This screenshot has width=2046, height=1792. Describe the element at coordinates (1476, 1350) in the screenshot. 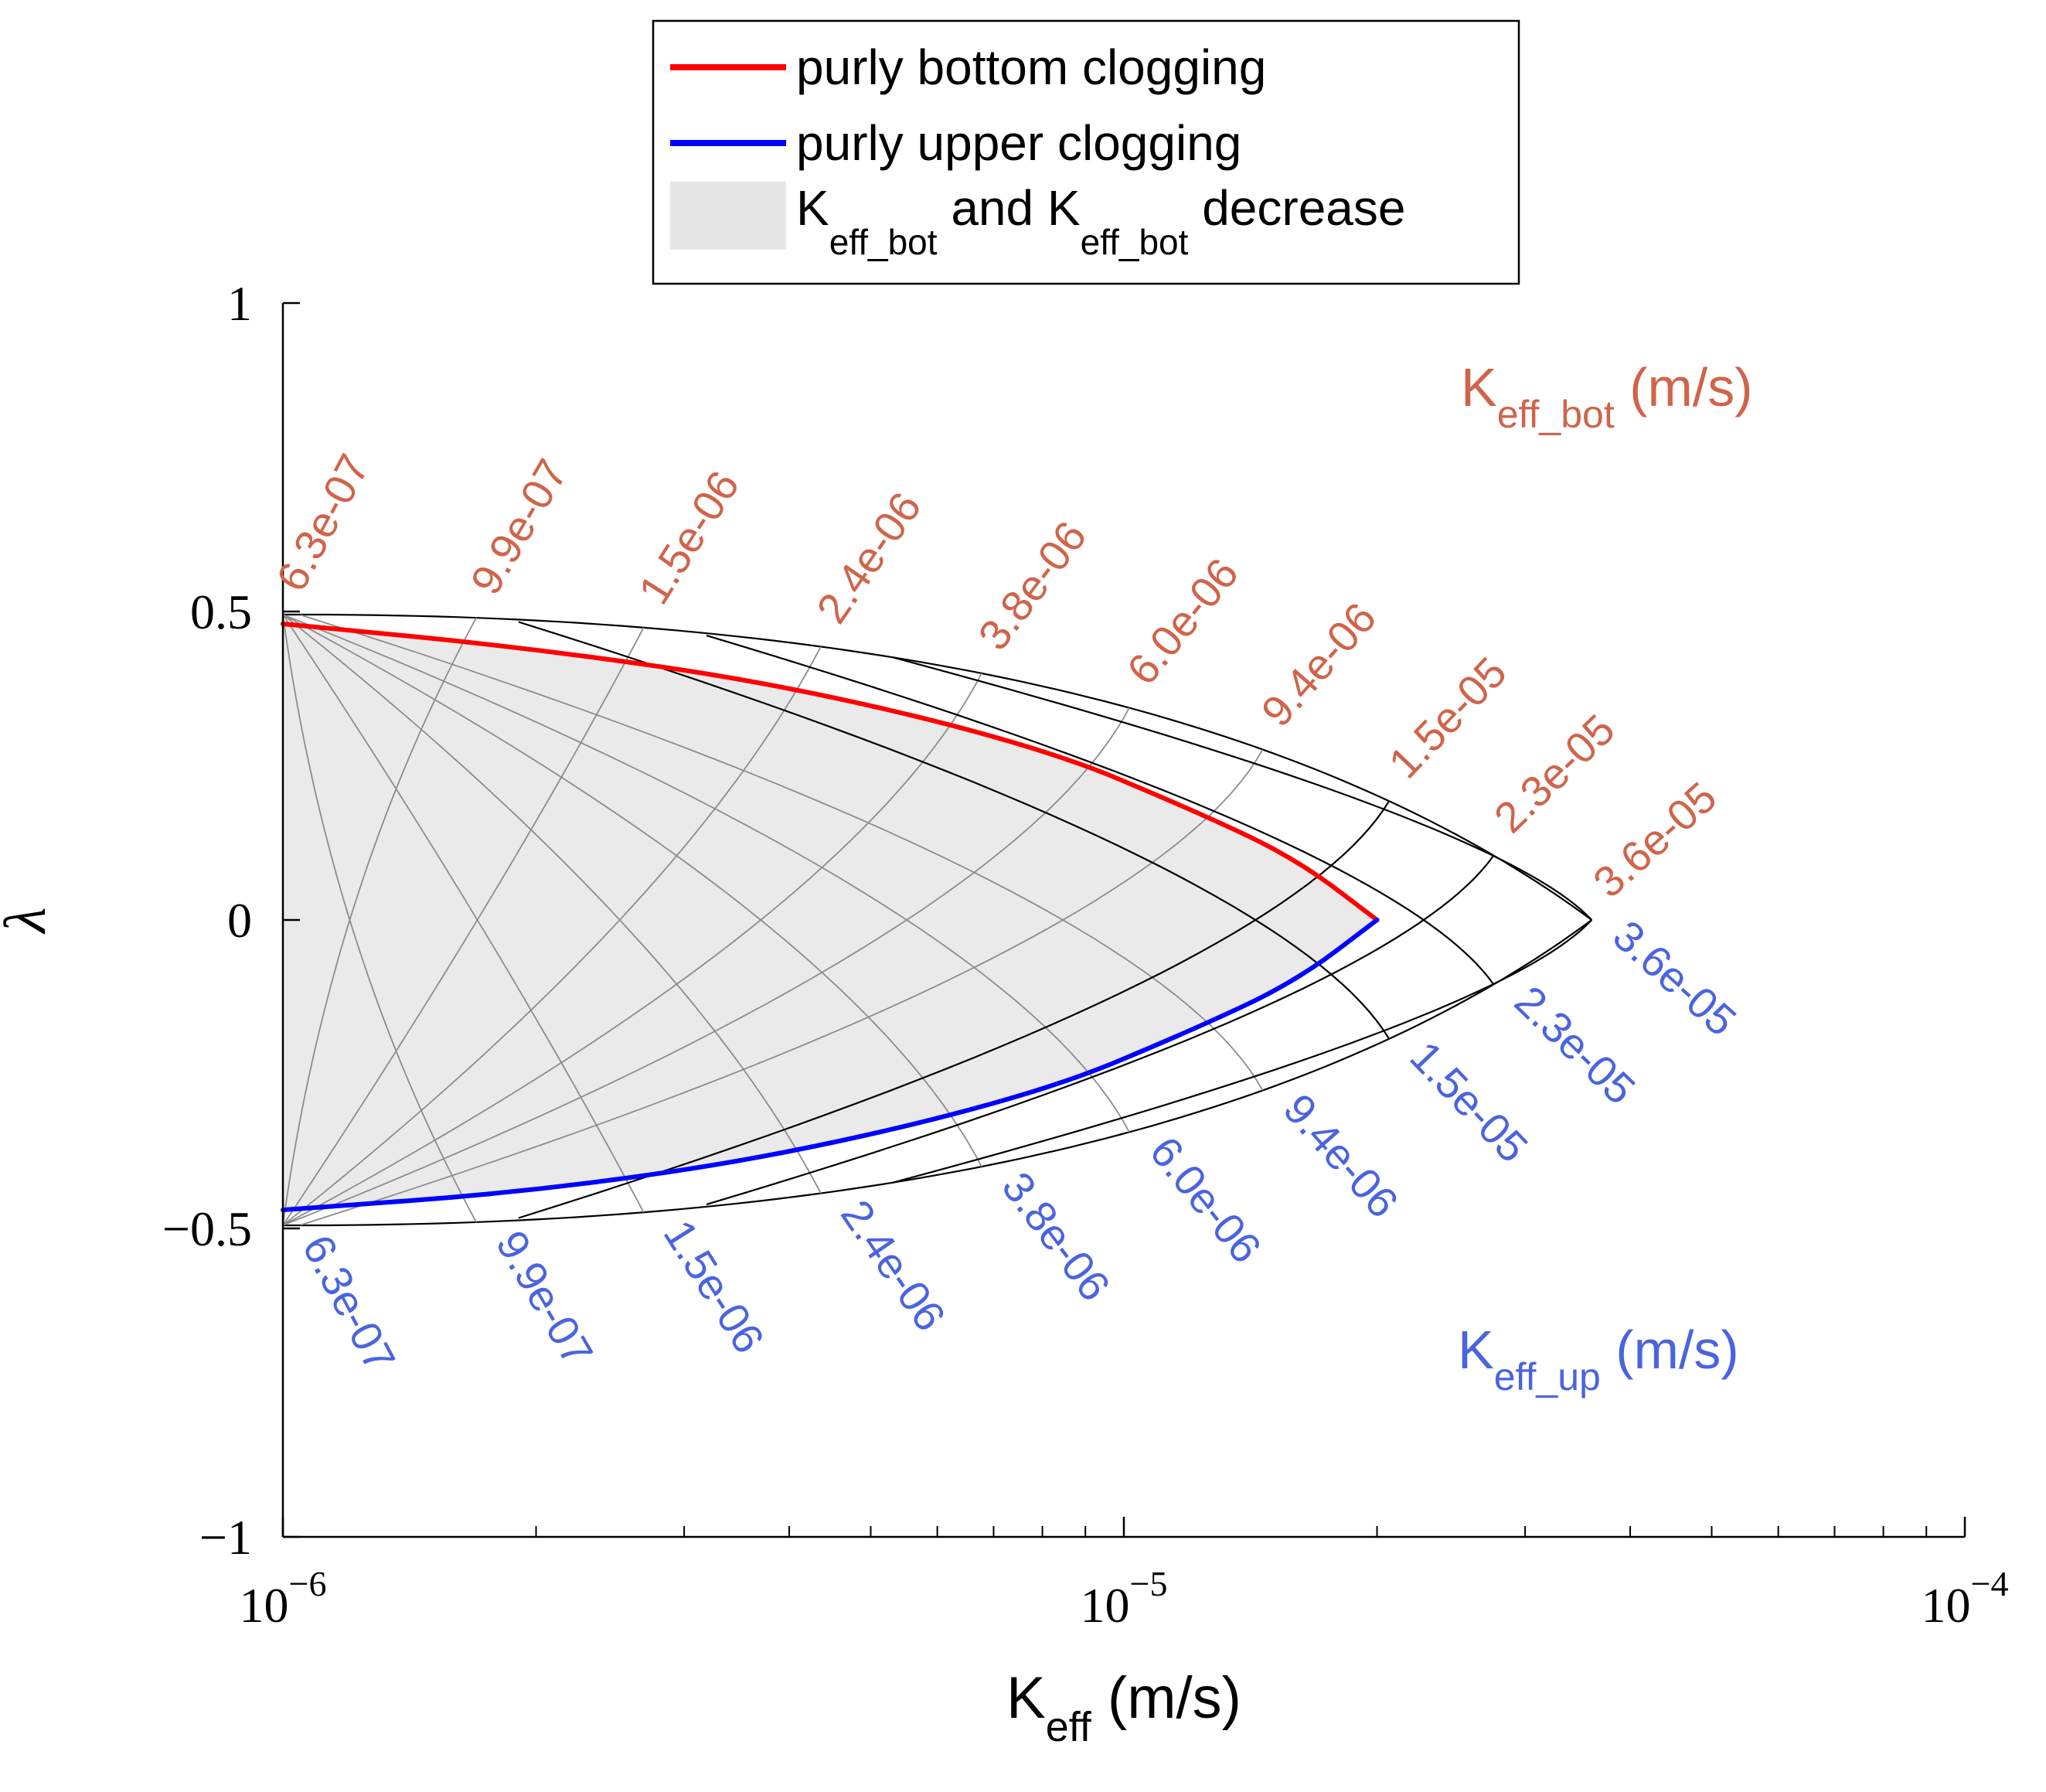

I see `up-family-title-main: K` at that location.